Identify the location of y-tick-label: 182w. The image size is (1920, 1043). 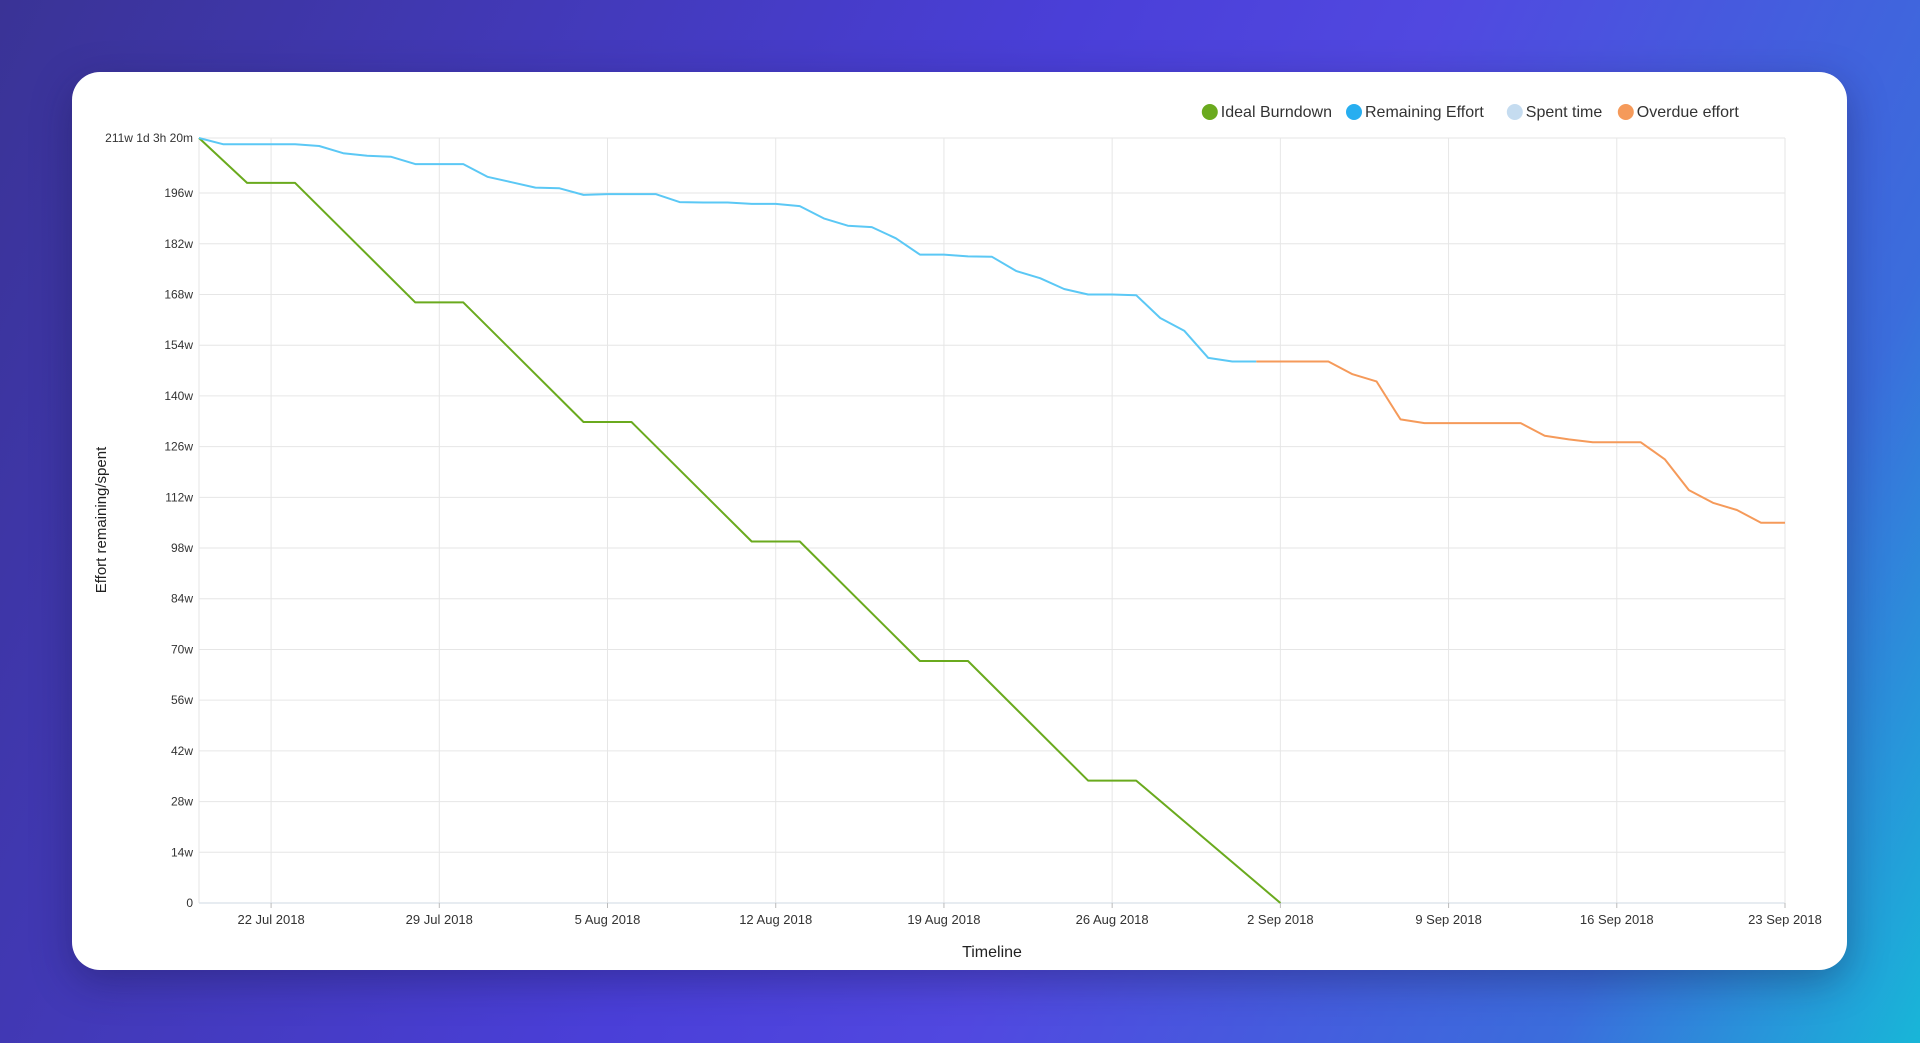
(178, 244).